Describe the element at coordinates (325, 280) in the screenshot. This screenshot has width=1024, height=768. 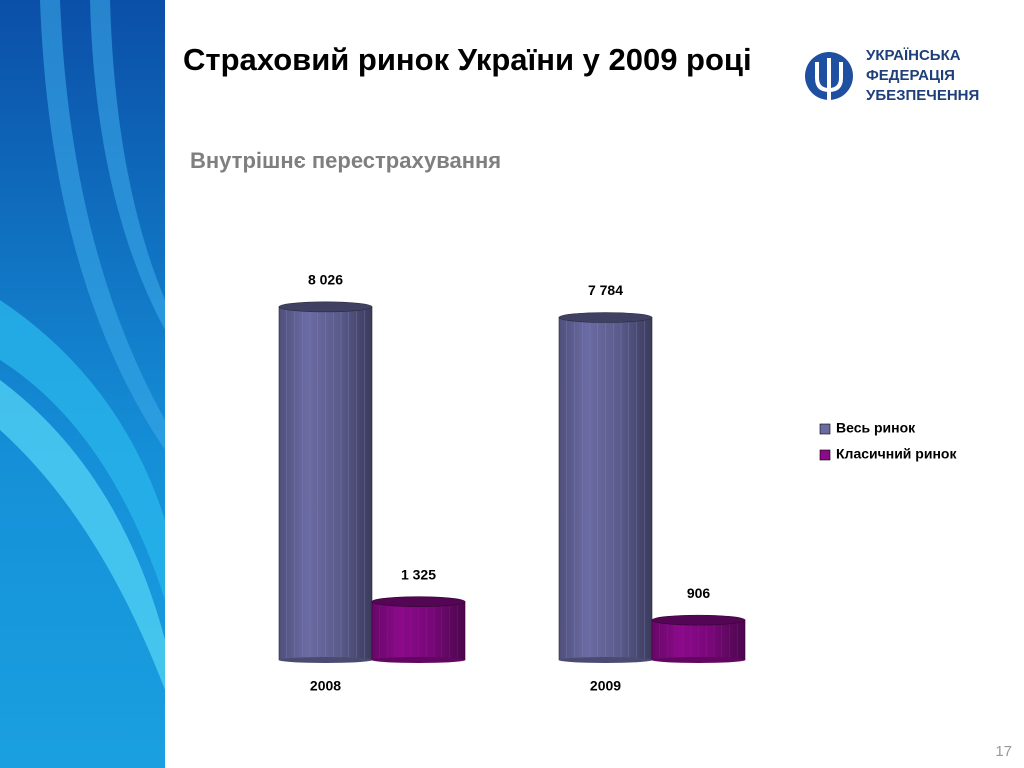
I see `data-label: 8 026` at that location.